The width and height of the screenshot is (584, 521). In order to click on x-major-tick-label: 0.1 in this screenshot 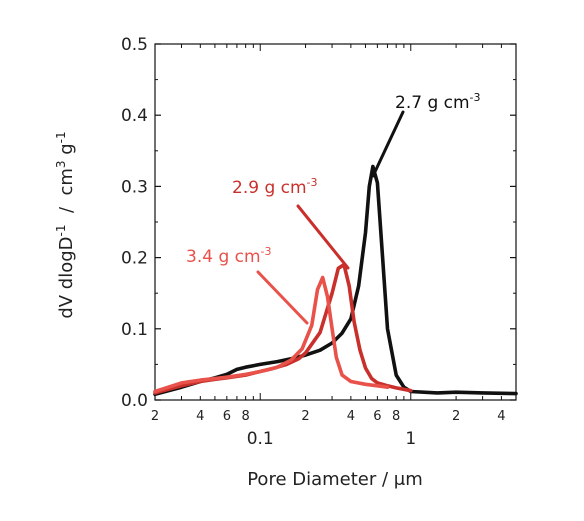, I will do `click(260, 439)`.